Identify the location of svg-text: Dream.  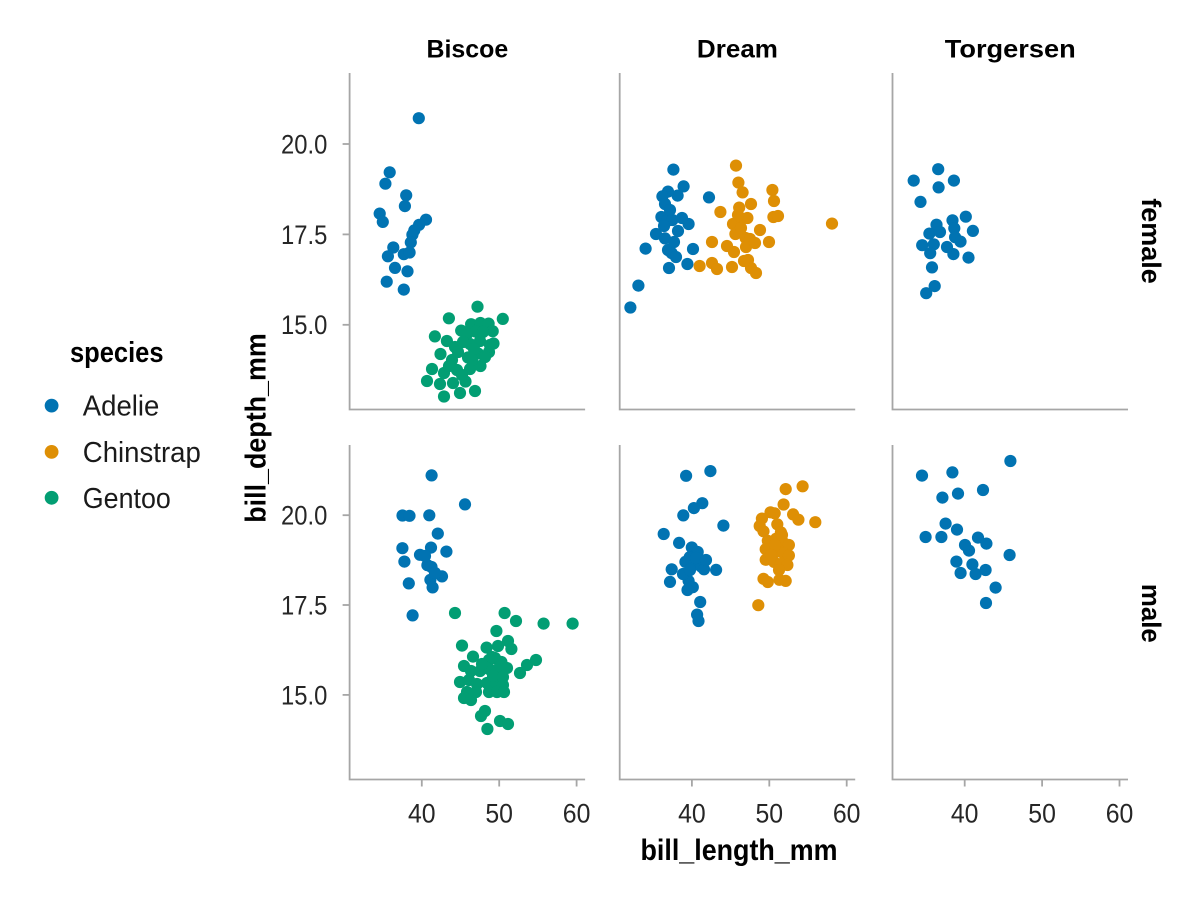
(737, 50).